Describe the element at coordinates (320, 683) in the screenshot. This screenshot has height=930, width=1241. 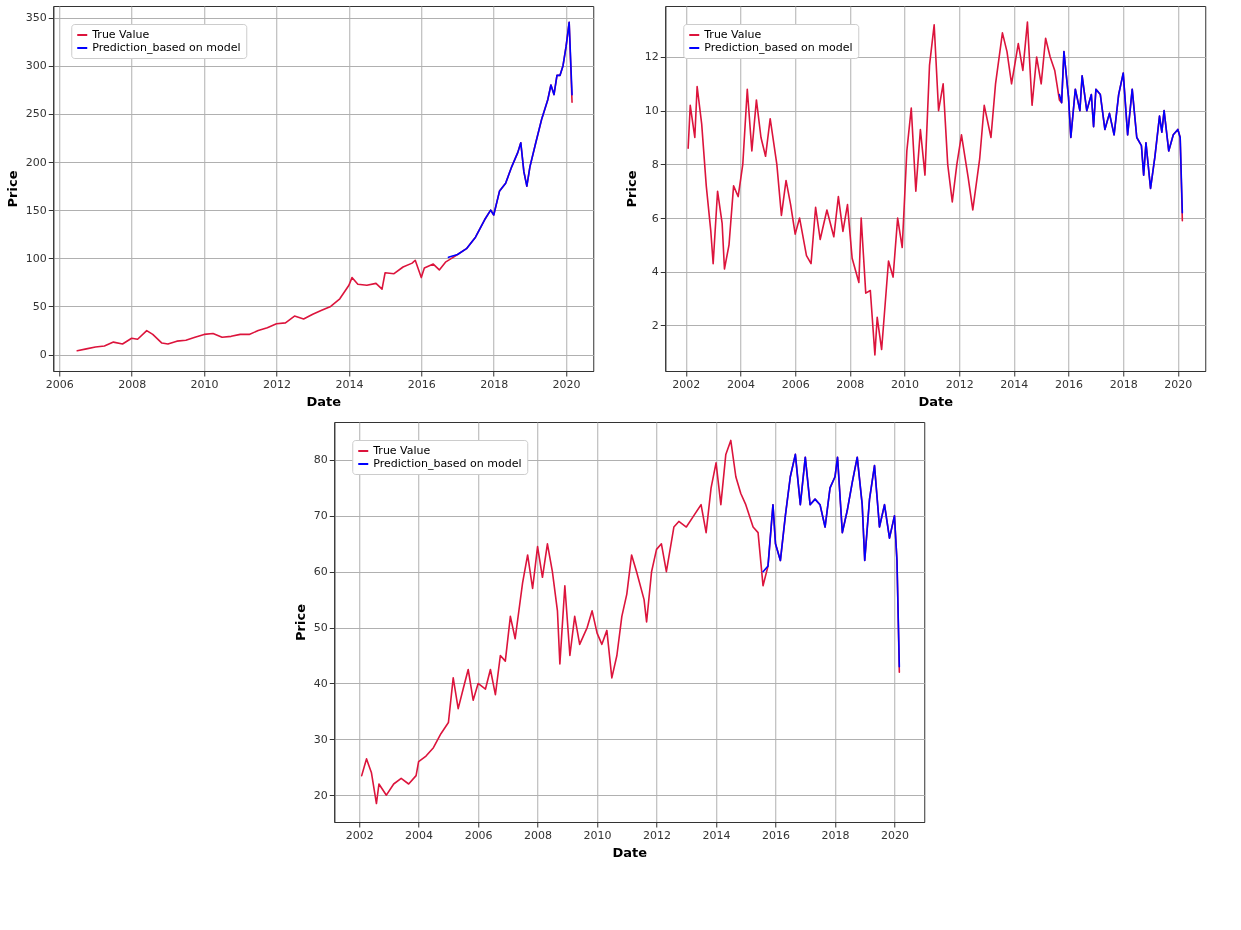
I see `y-tick-label: 40` at that location.